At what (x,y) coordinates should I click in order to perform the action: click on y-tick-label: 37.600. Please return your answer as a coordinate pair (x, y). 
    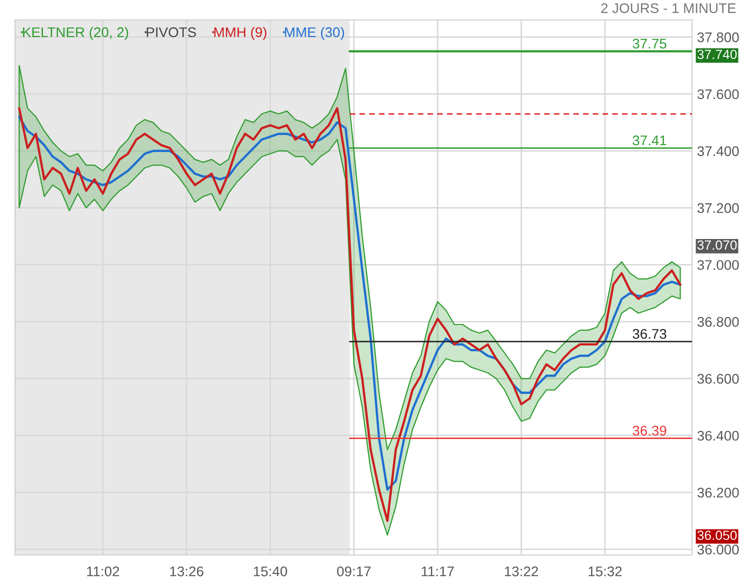
    Looking at the image, I should click on (718, 94).